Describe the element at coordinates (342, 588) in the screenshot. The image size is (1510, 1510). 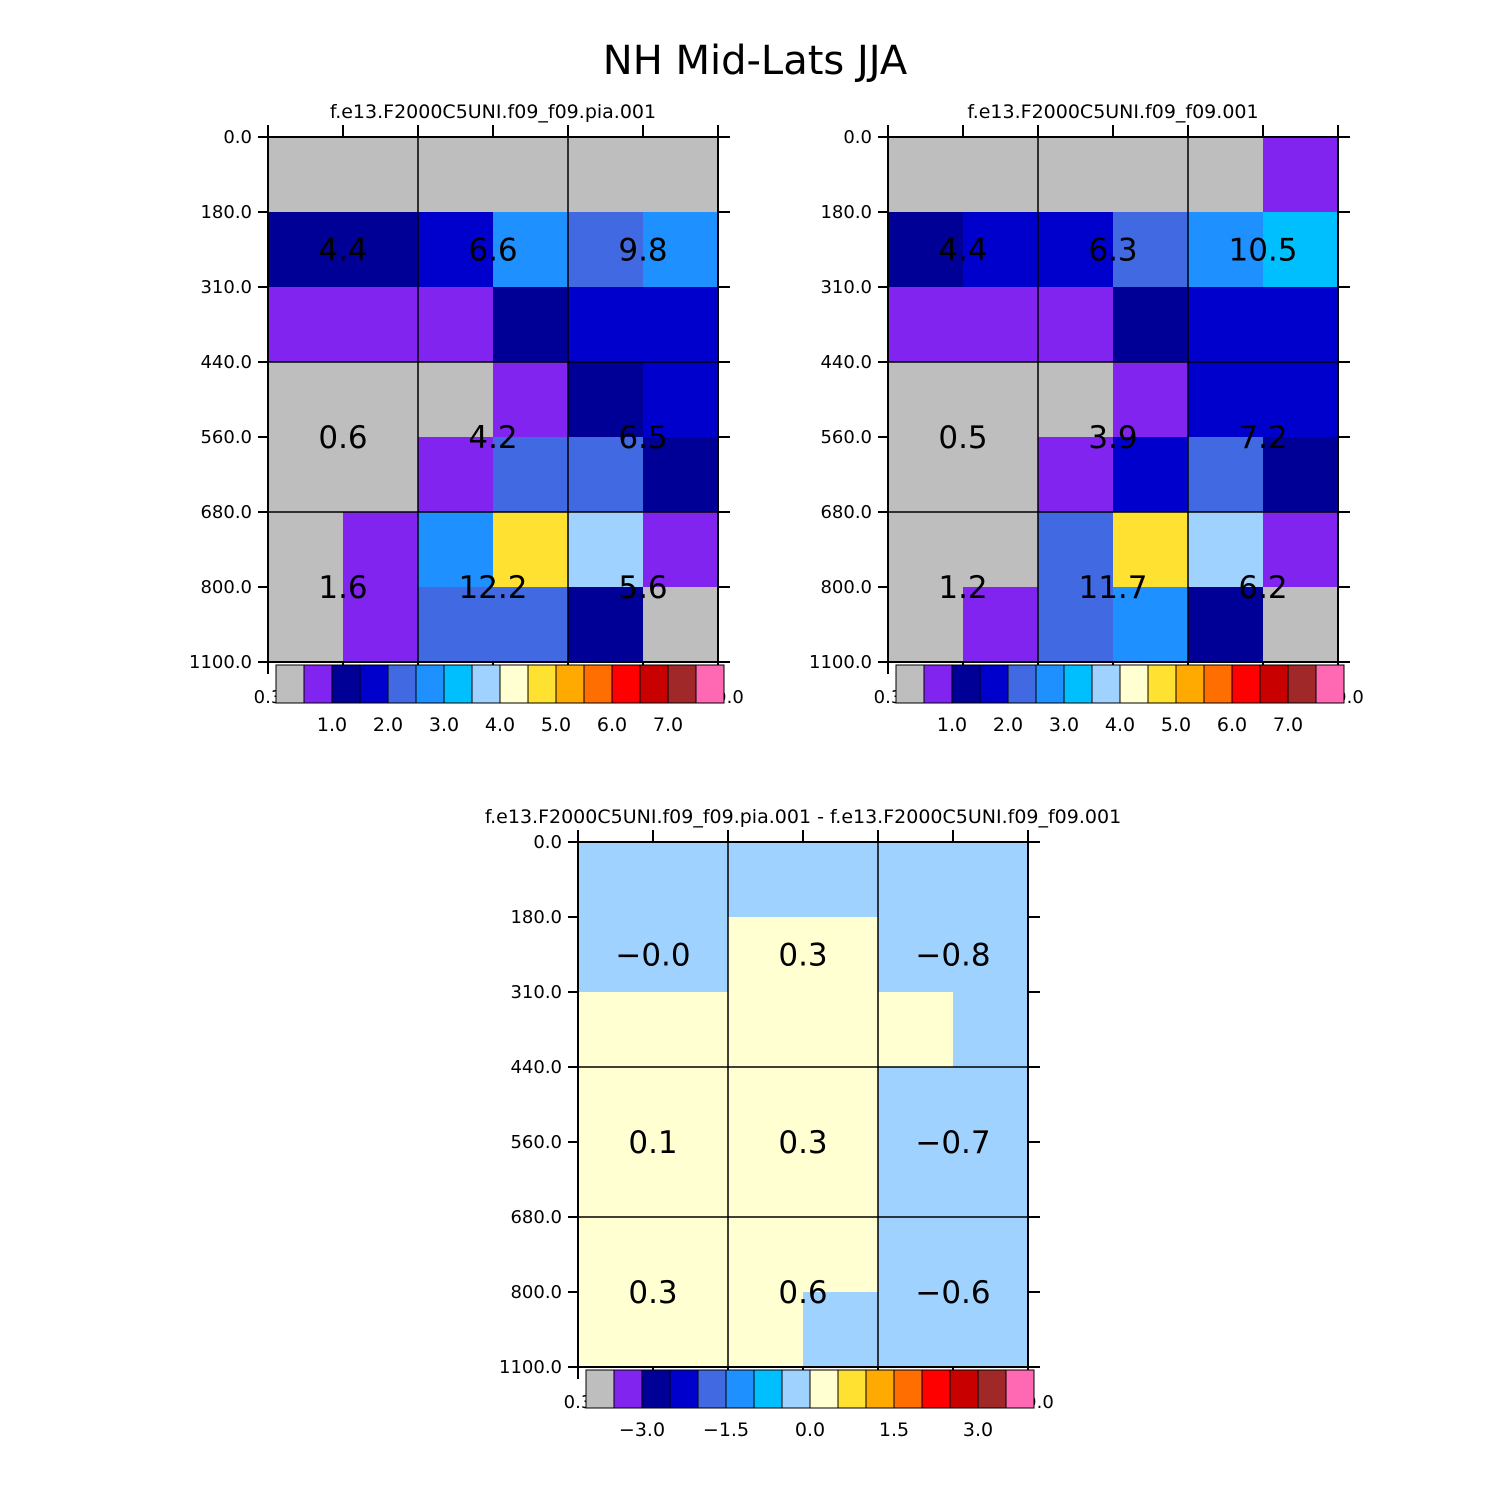
I see `cell-value-label: 1.6` at that location.